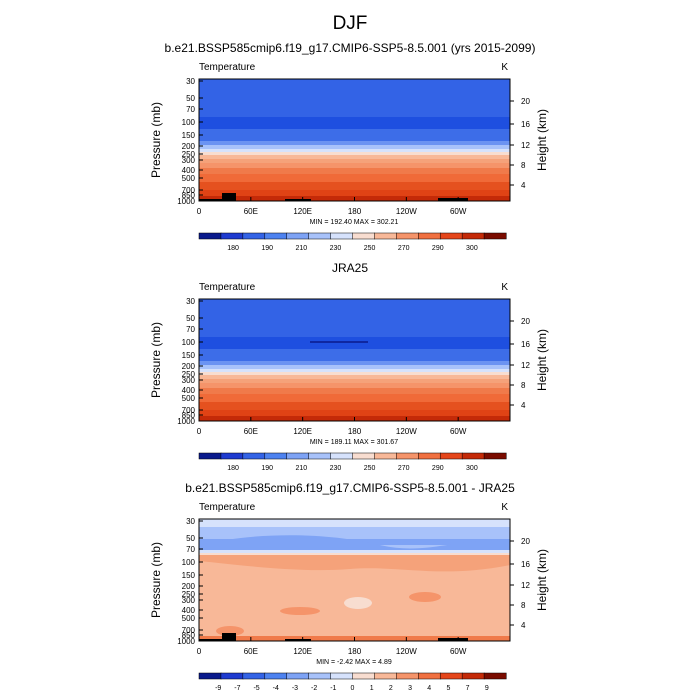 The height and width of the screenshot is (700, 700). I want to click on colorbar-label: -3, so click(295, 688).